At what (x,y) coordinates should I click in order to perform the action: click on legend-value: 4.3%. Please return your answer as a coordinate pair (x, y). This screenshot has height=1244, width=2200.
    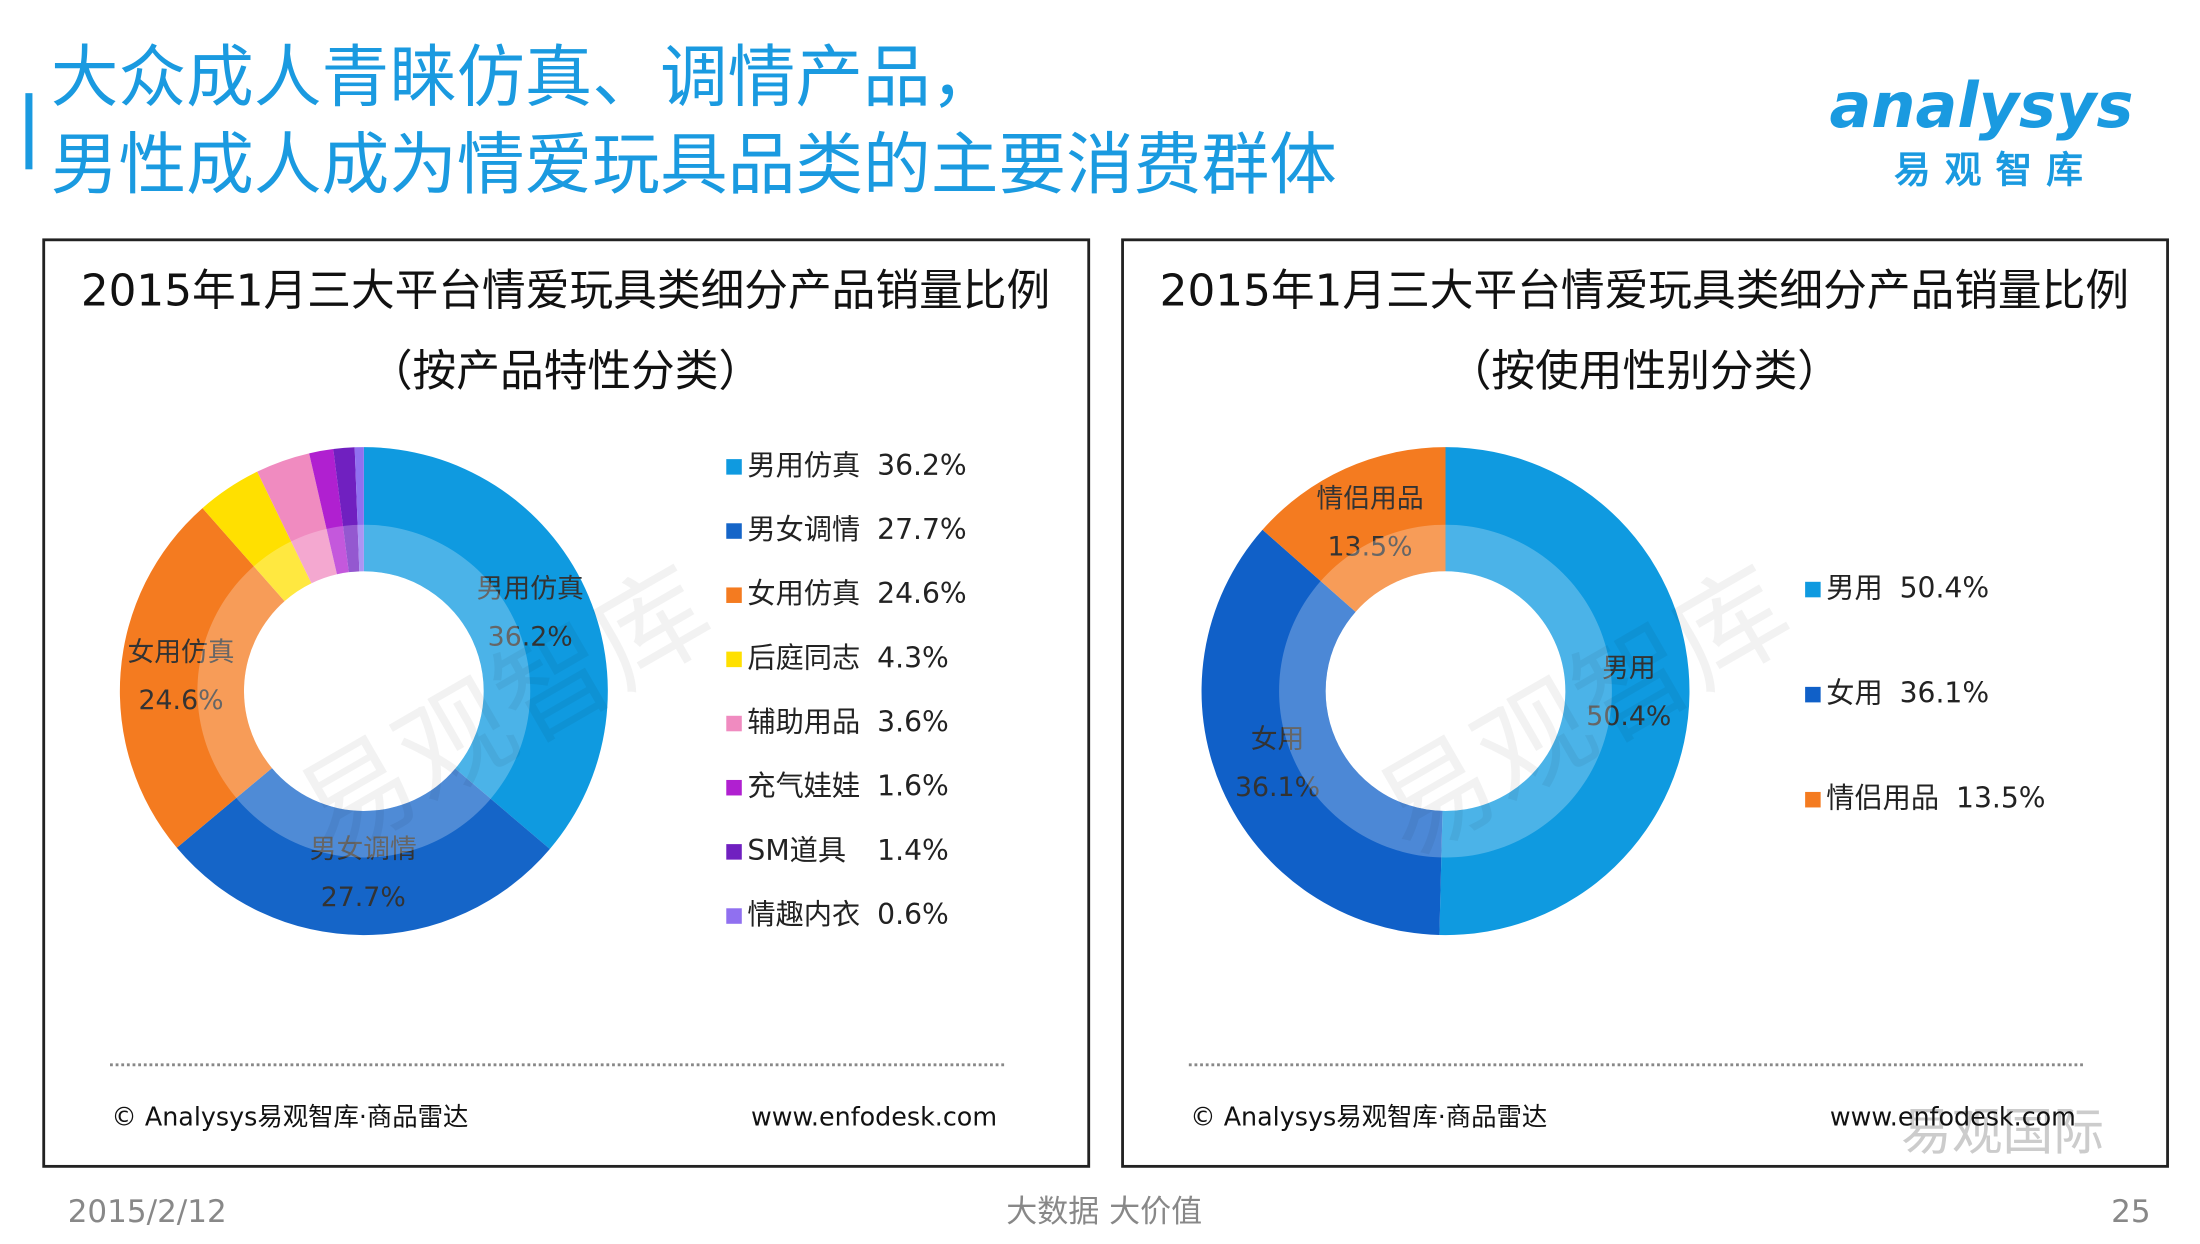
    Looking at the image, I should click on (913, 657).